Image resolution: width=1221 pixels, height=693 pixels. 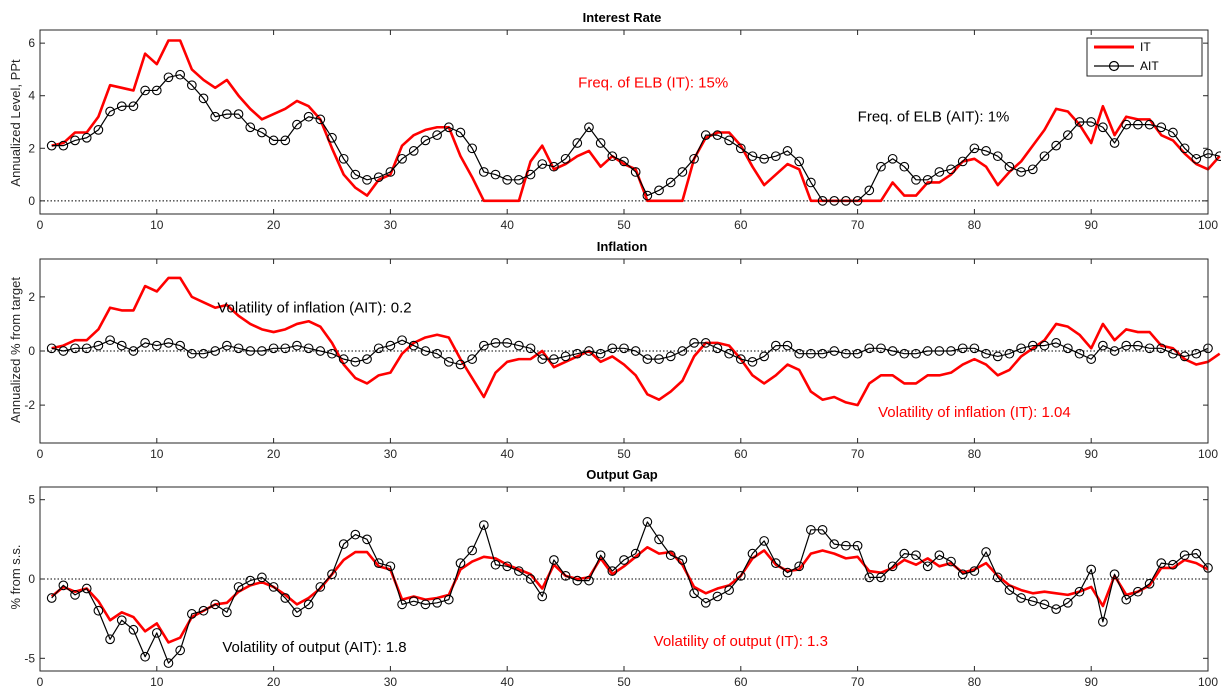 What do you see at coordinates (157, 454) in the screenshot?
I see `x-tick-label: 10` at bounding box center [157, 454].